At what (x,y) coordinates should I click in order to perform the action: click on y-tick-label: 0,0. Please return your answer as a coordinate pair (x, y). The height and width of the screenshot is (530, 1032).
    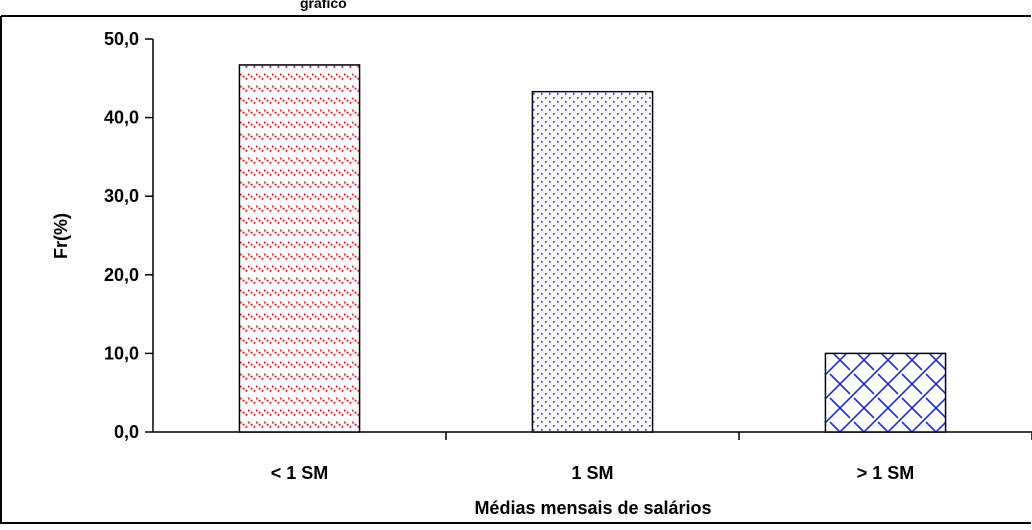
    Looking at the image, I should click on (126, 432).